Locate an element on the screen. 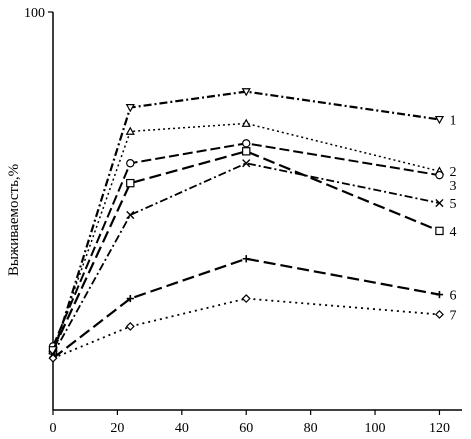  x-tick-label: 120 is located at coordinates (439, 428).